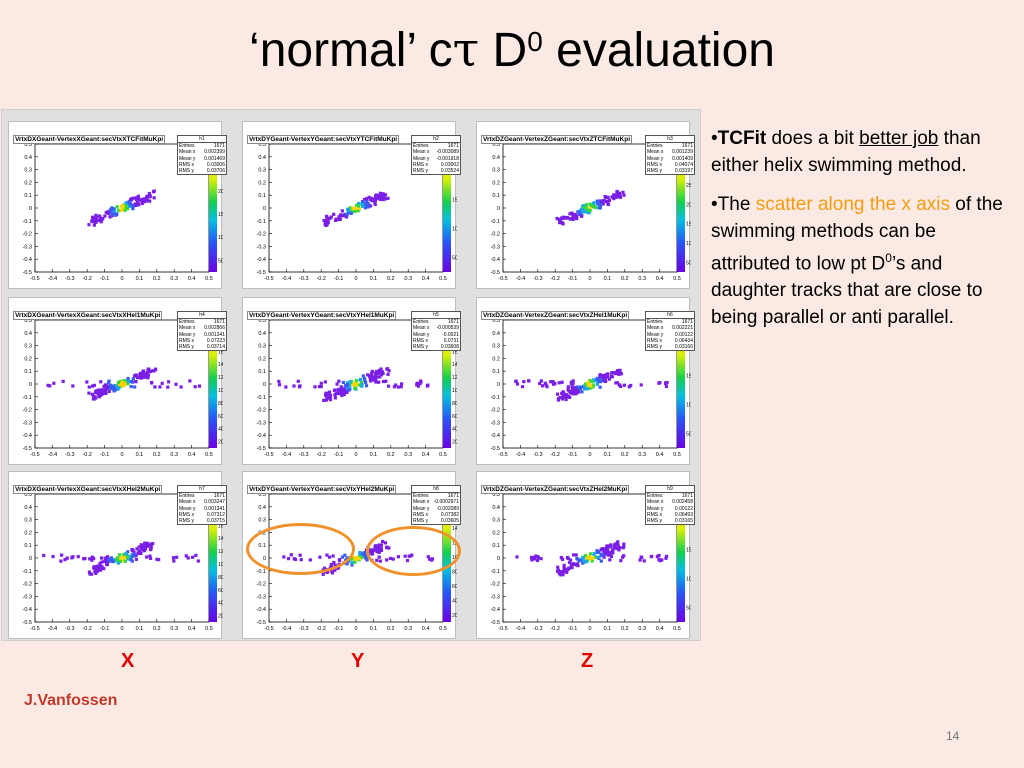  I want to click on color-scale-label: 160, so click(220, 526).